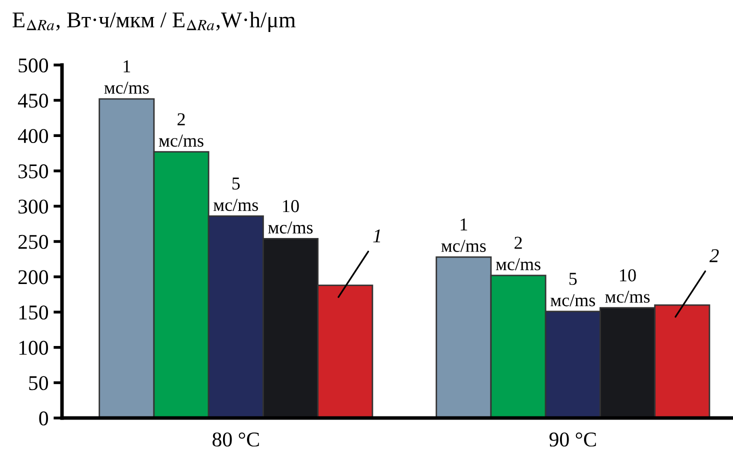 The height and width of the screenshot is (453, 733). What do you see at coordinates (154, 22) in the screenshot?
I see `y-axis-title: E$_{ΔRa}$, Вт·ч/мкм / E$_{ΔRa}$,W·h/μm` at bounding box center [154, 22].